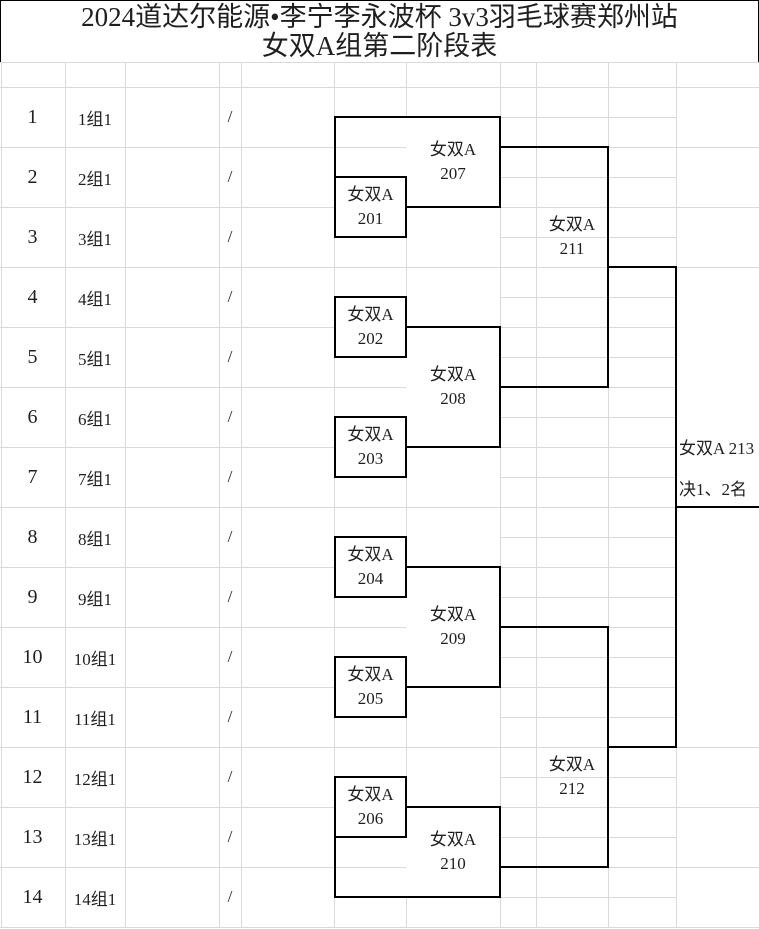  What do you see at coordinates (32, 656) in the screenshot?
I see `entry-seed-cell: 10` at bounding box center [32, 656].